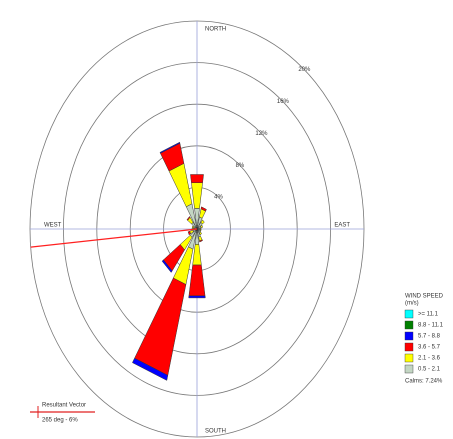 The image size is (453, 439). I want to click on legend-label: 5.7 - 8.8, so click(429, 337).